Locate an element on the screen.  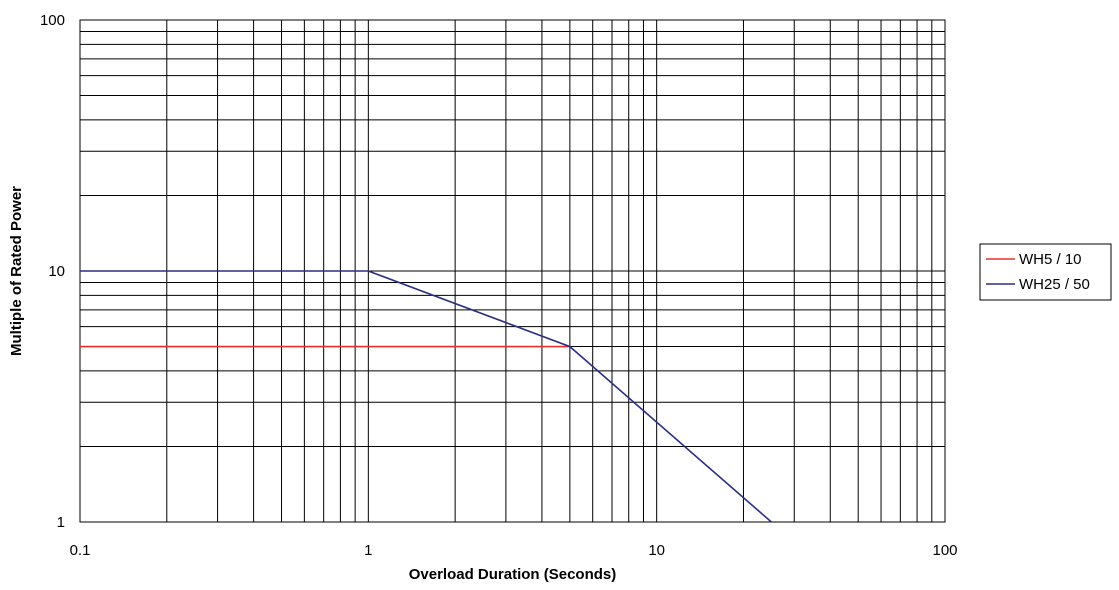
y-tick-labels: 1 10 100 is located at coordinates (52, 271).